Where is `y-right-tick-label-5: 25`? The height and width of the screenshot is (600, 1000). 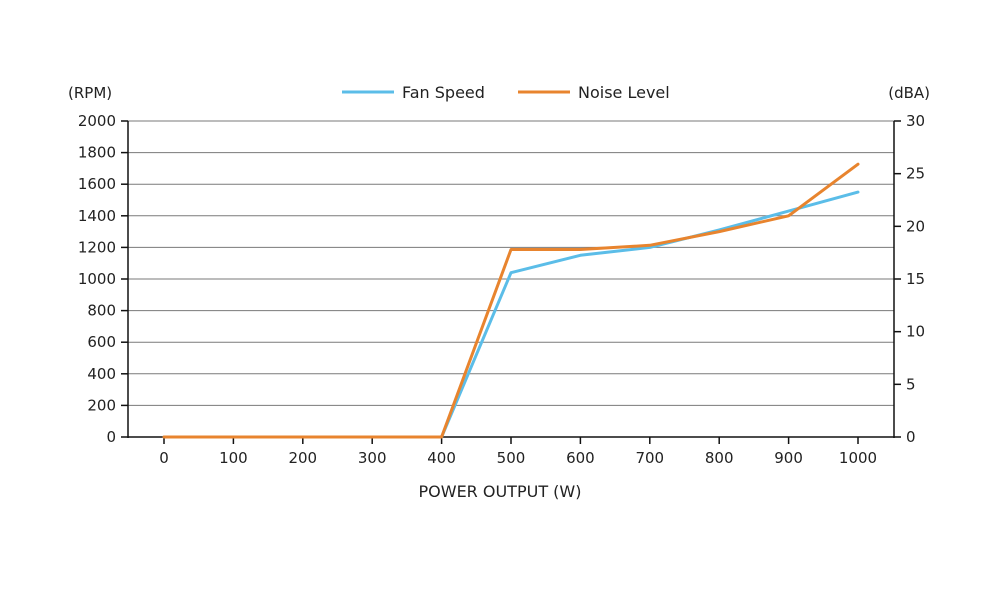 y-right-tick-label-5: 25 is located at coordinates (915, 174).